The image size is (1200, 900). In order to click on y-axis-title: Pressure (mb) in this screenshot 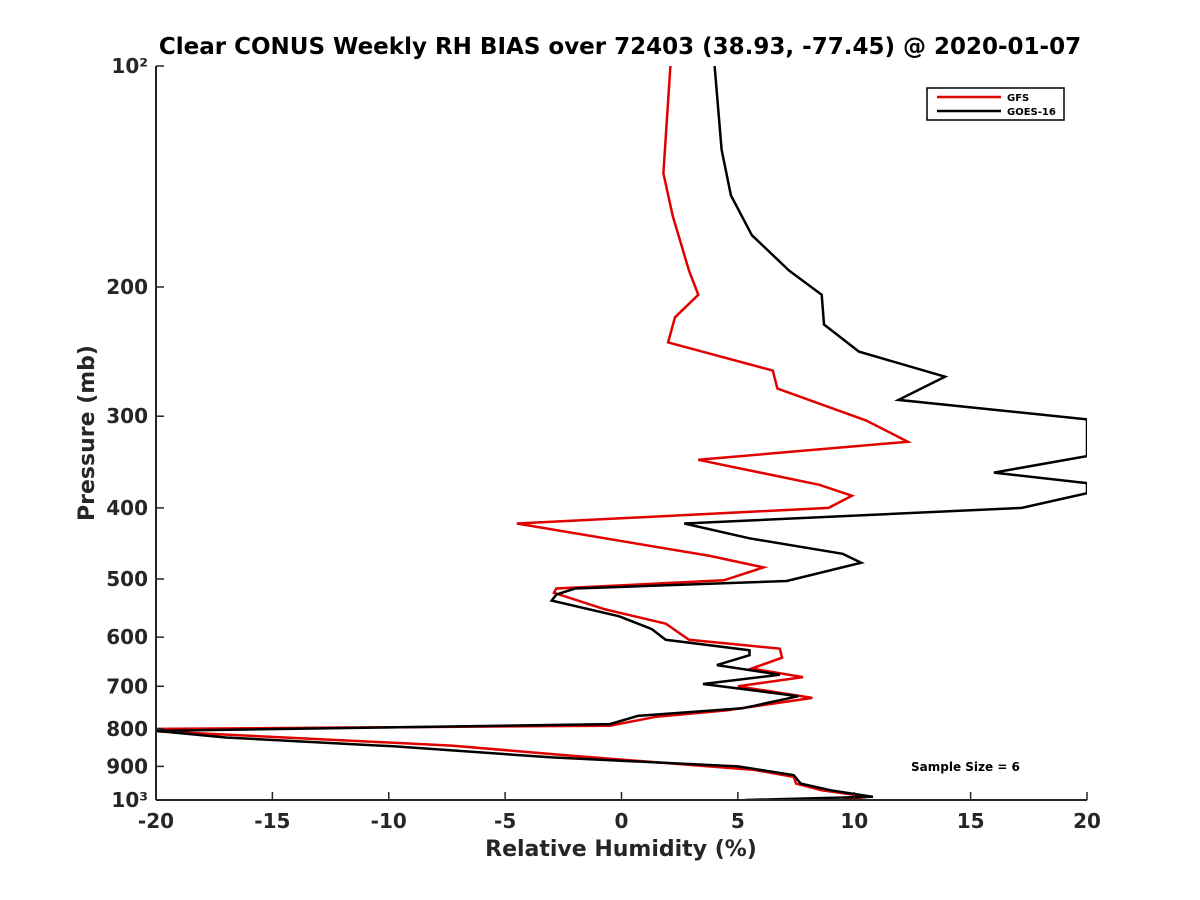, I will do `click(87, 433)`.